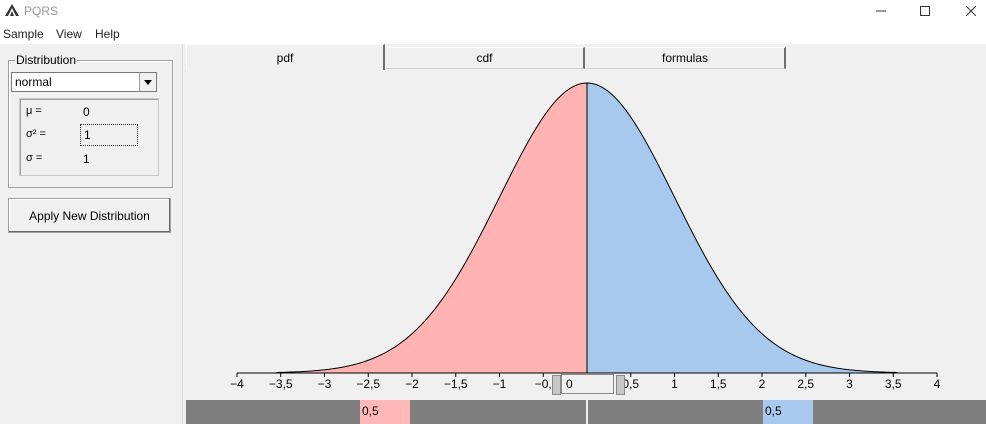  I want to click on x-tick-label: 1,5, so click(718, 384).